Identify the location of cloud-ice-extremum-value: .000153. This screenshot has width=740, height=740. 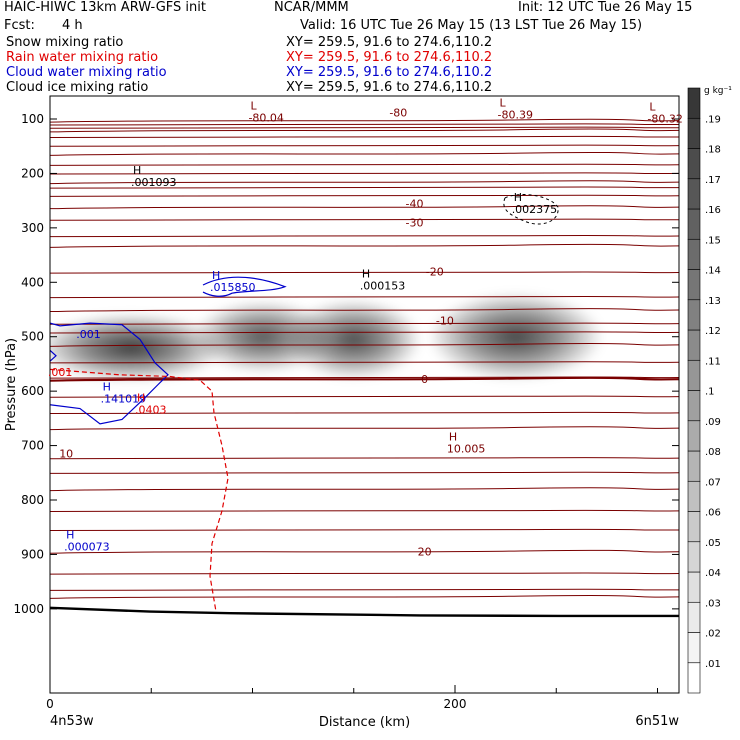
(383, 285).